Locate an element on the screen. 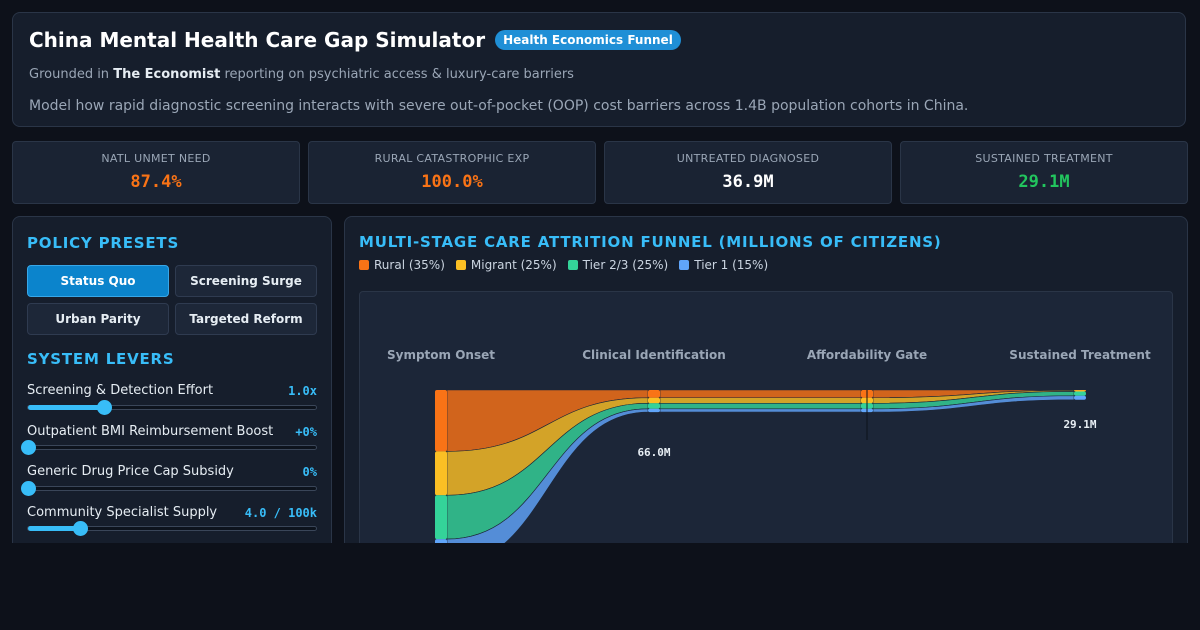 The width and height of the screenshot is (1200, 630). stage-label-sustained-treatment: Sustained Treatment is located at coordinates (1080, 355).